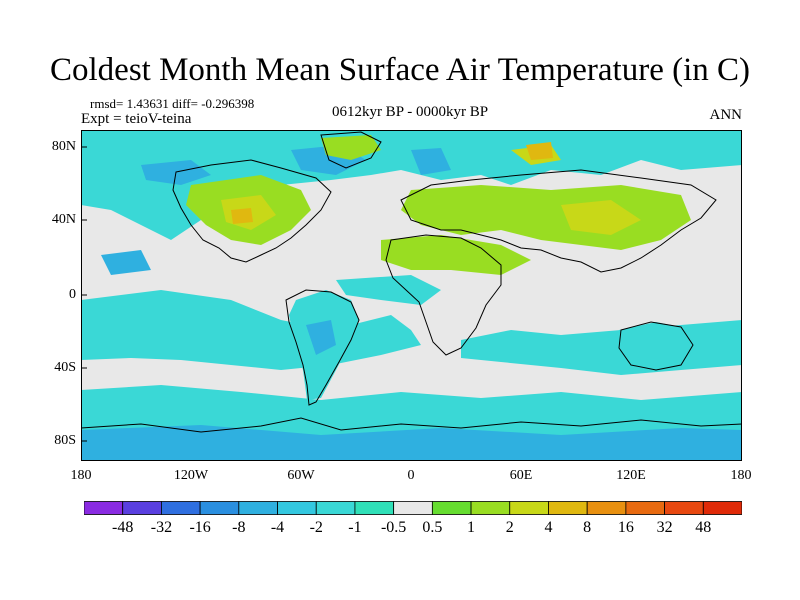 The width and height of the screenshot is (800, 600). What do you see at coordinates (63, 146) in the screenshot?
I see `lat-label-80n: 80N` at bounding box center [63, 146].